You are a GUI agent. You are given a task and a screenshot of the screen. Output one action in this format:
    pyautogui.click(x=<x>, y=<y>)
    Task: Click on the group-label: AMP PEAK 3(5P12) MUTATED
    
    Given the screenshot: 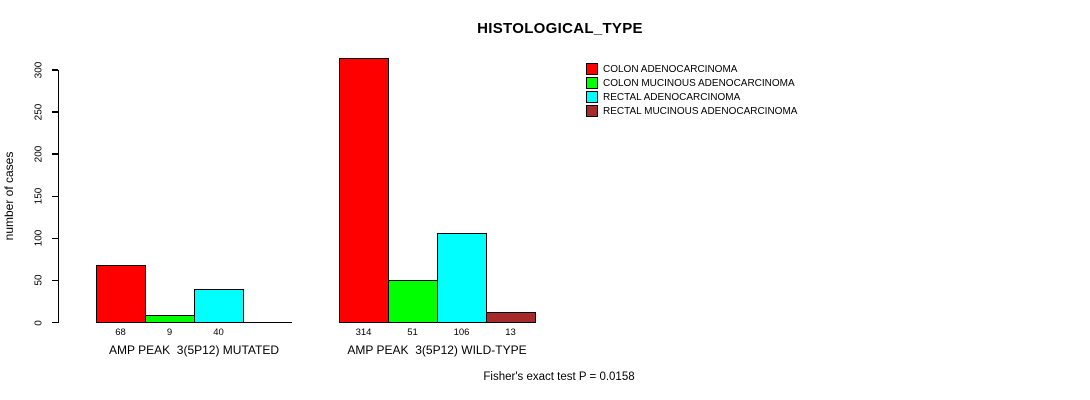 What is the action you would take?
    pyautogui.click(x=194, y=350)
    